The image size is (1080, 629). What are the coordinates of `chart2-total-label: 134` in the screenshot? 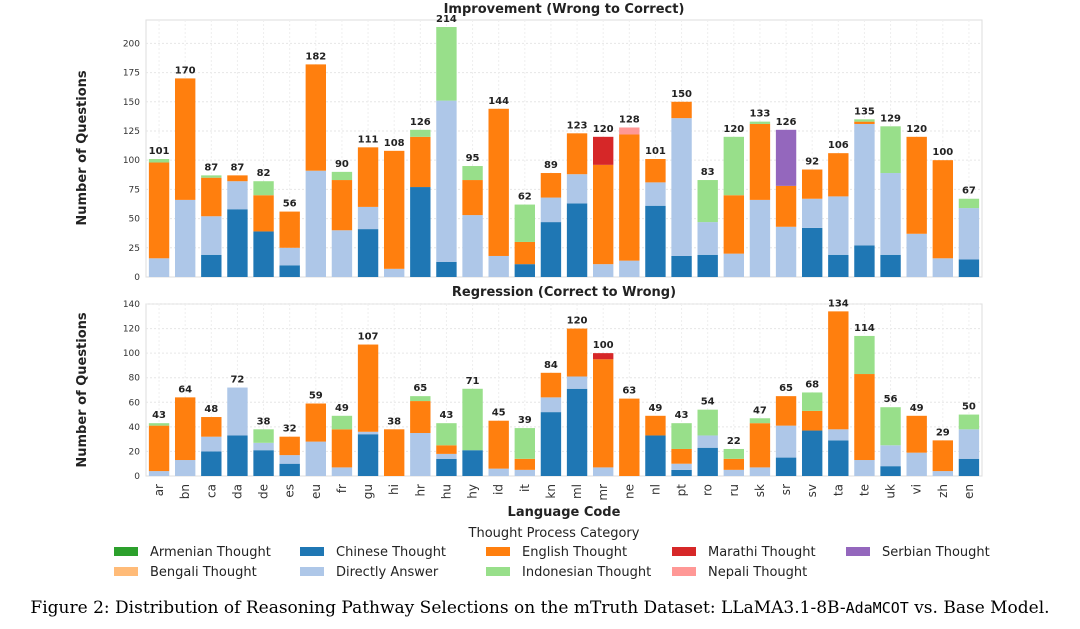 It's located at (838, 303).